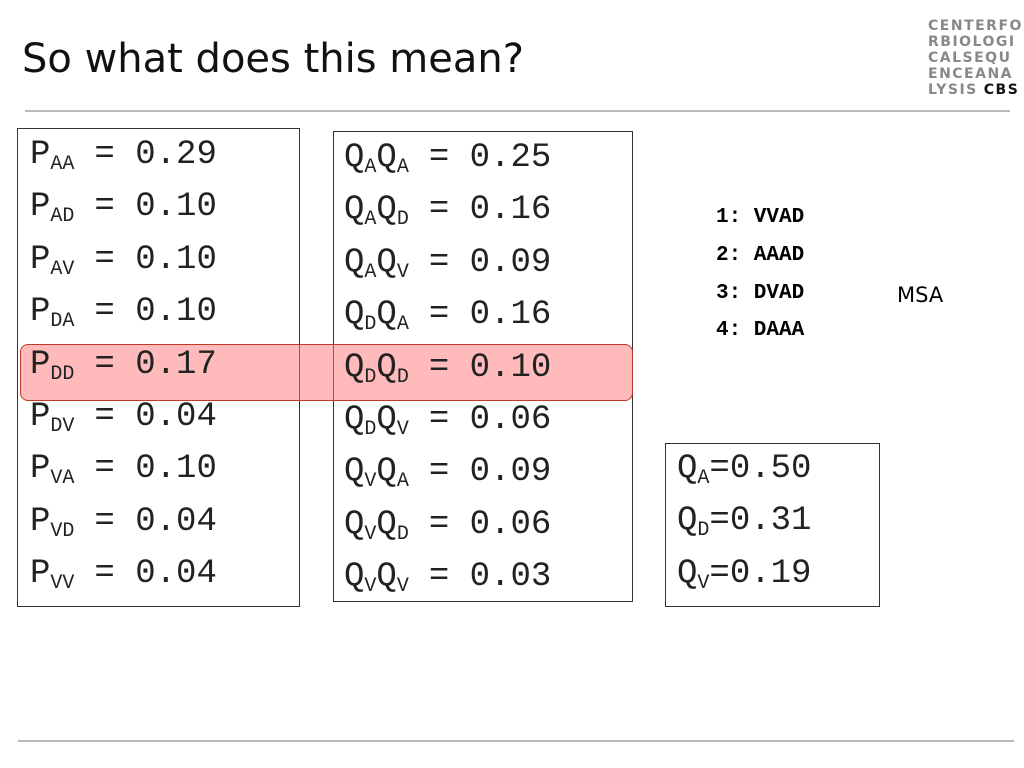 The height and width of the screenshot is (768, 1024). I want to click on value: = 0.03, so click(490, 577).